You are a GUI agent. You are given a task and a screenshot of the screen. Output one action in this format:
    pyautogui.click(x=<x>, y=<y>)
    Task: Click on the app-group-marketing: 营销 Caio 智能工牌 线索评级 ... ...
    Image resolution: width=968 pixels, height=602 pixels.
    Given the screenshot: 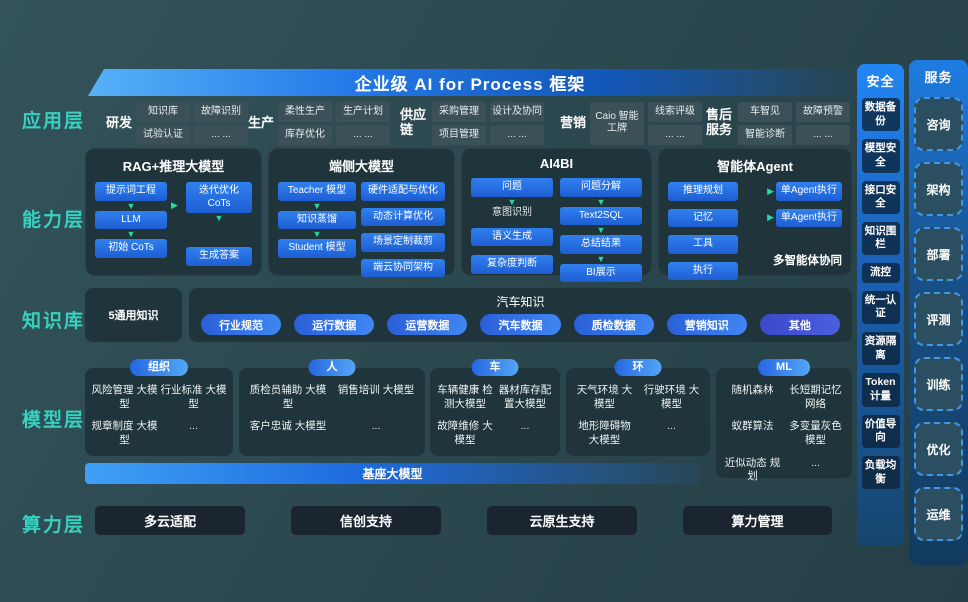 What is the action you would take?
    pyautogui.click(x=631, y=123)
    